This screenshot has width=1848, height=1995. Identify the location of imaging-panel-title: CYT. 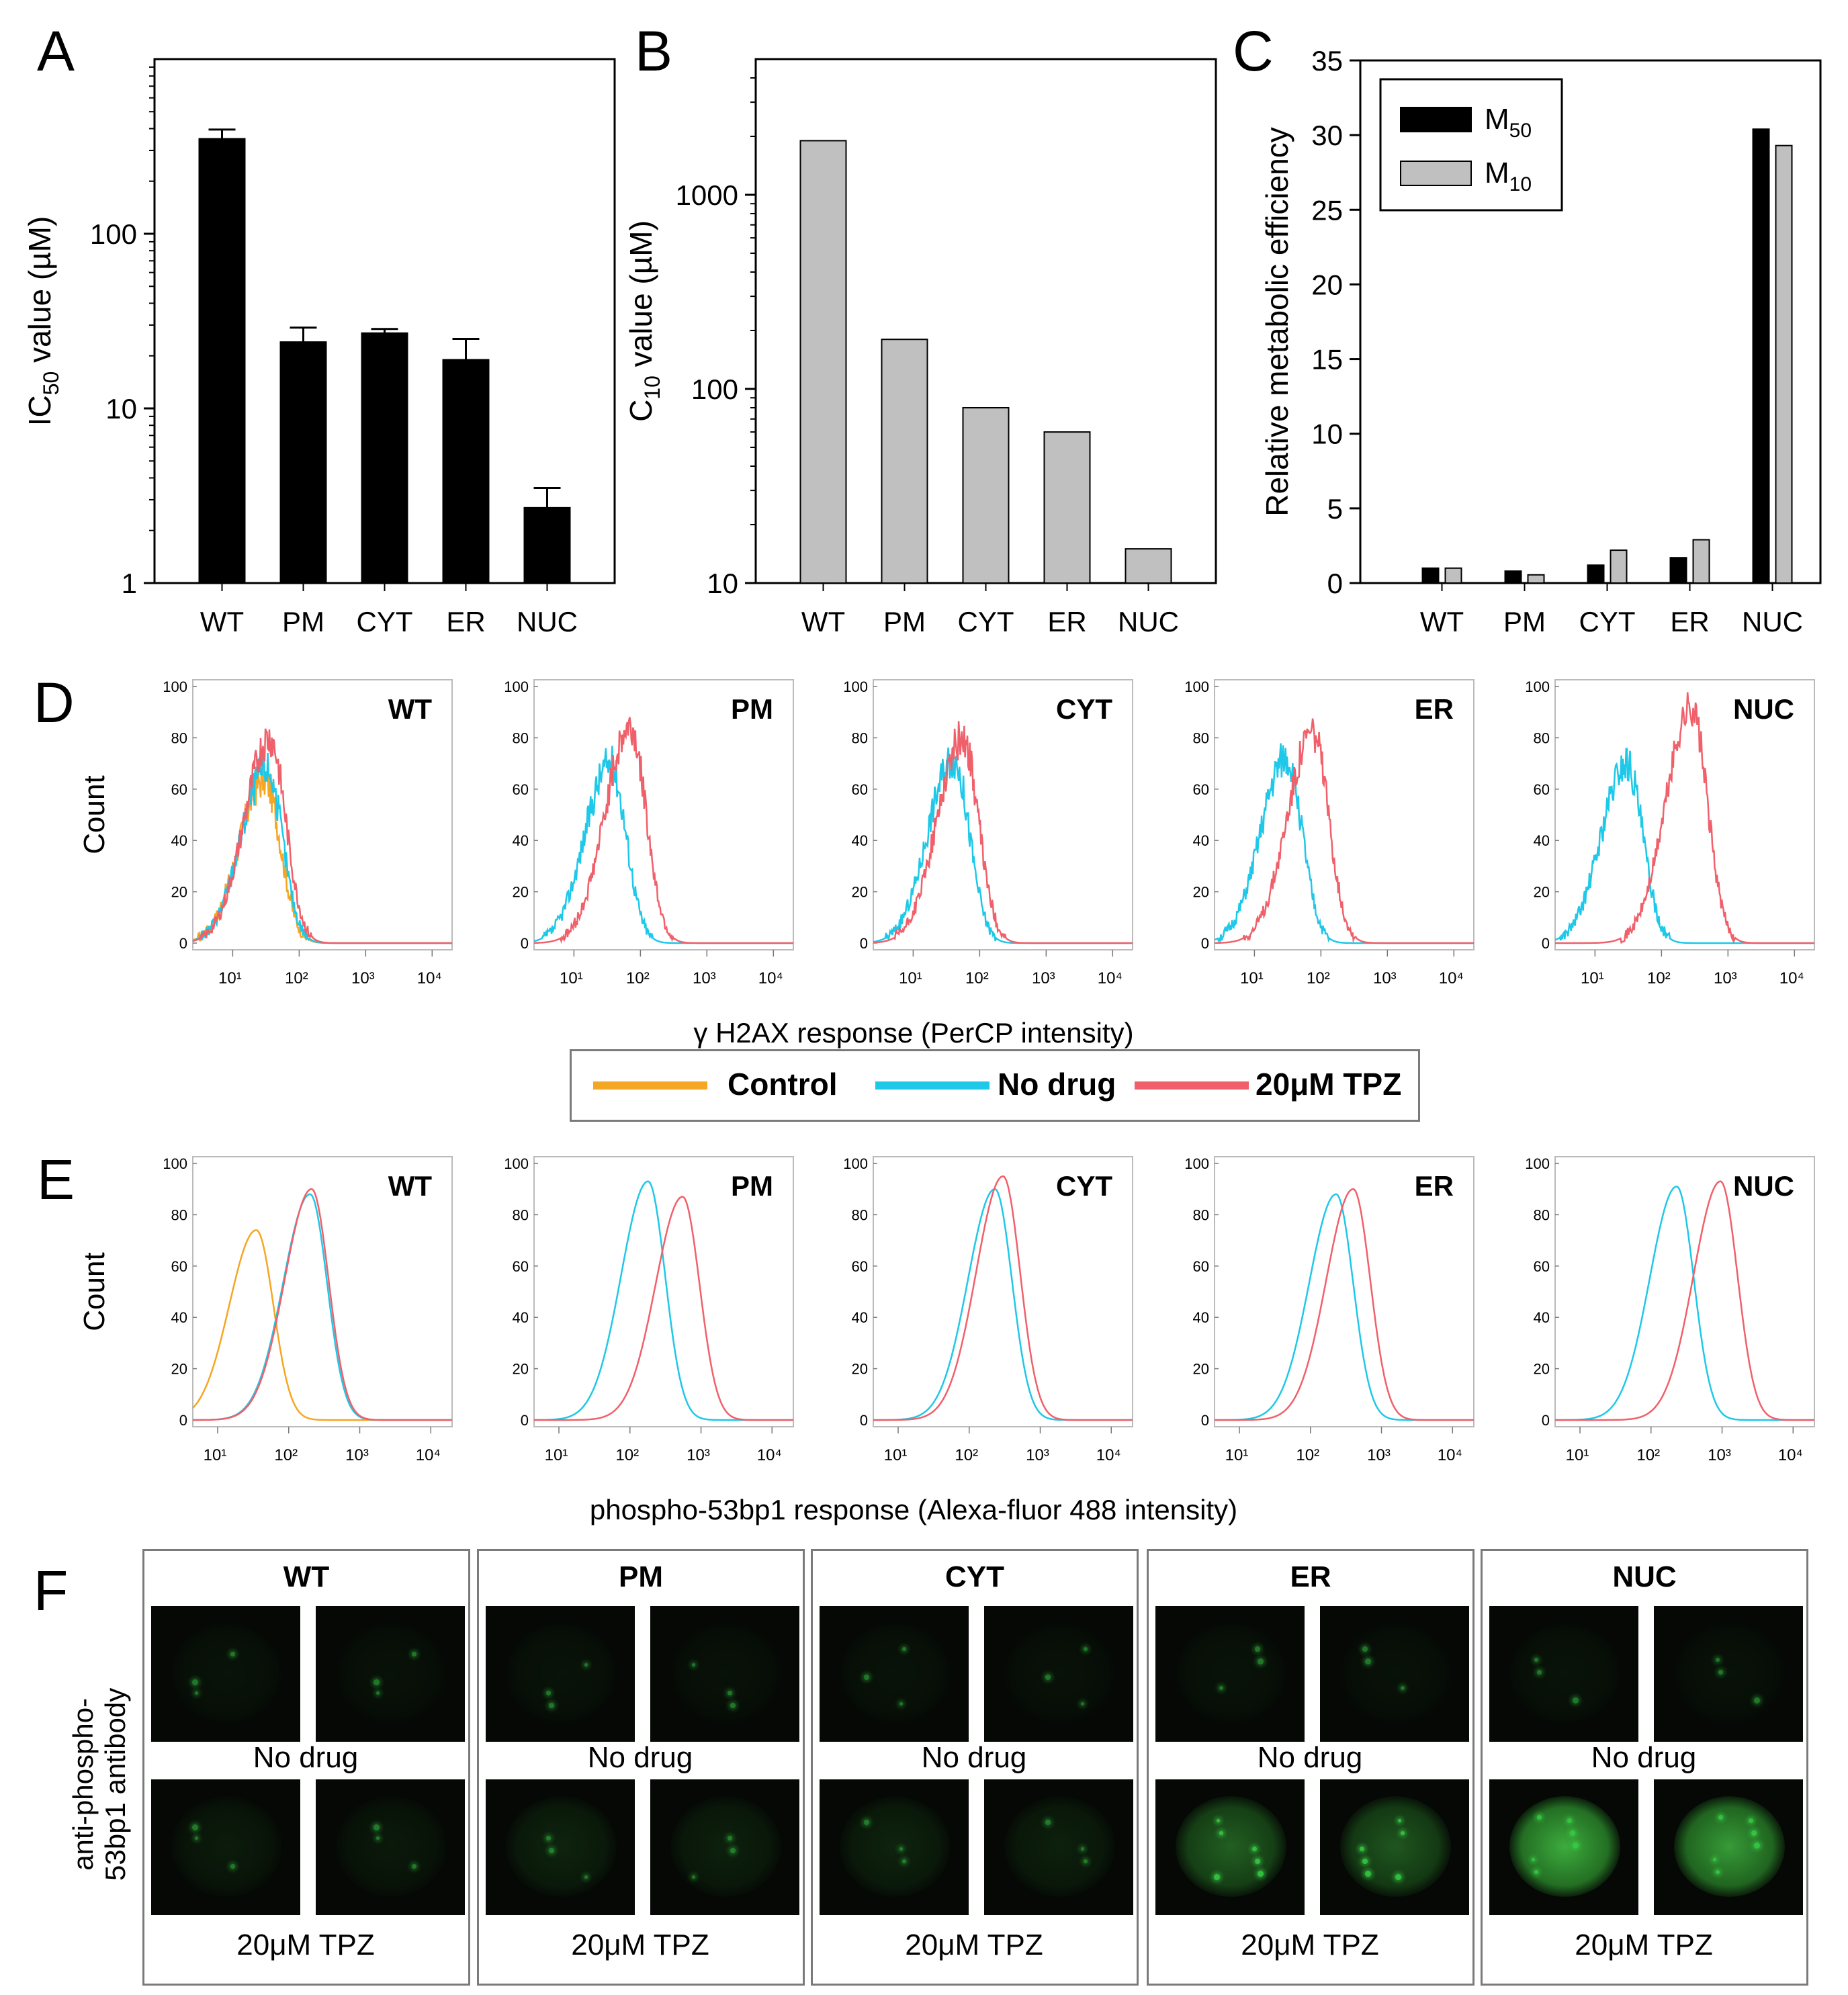
(974, 1576).